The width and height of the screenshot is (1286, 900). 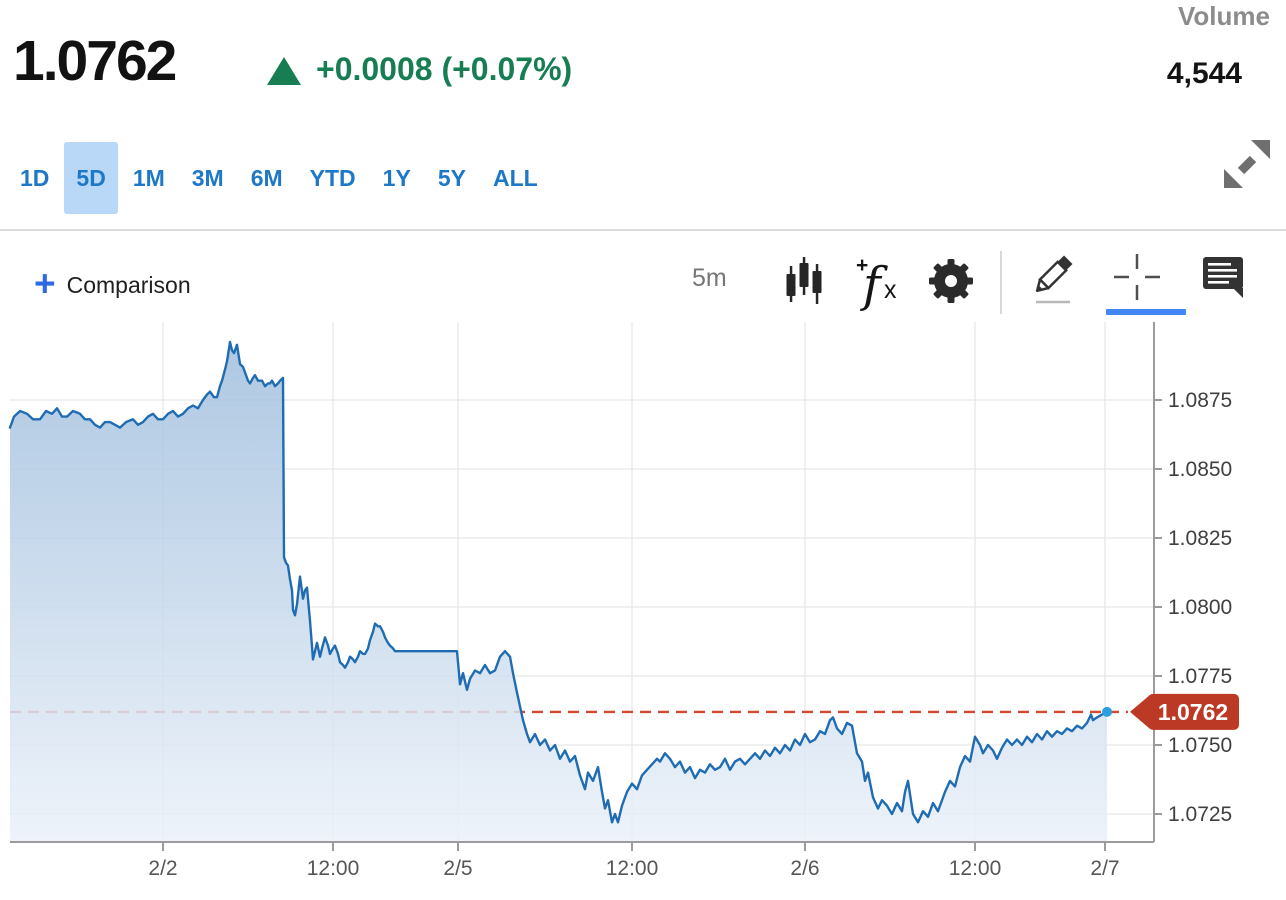 I want to click on expand-icon, so click(x=1247, y=164).